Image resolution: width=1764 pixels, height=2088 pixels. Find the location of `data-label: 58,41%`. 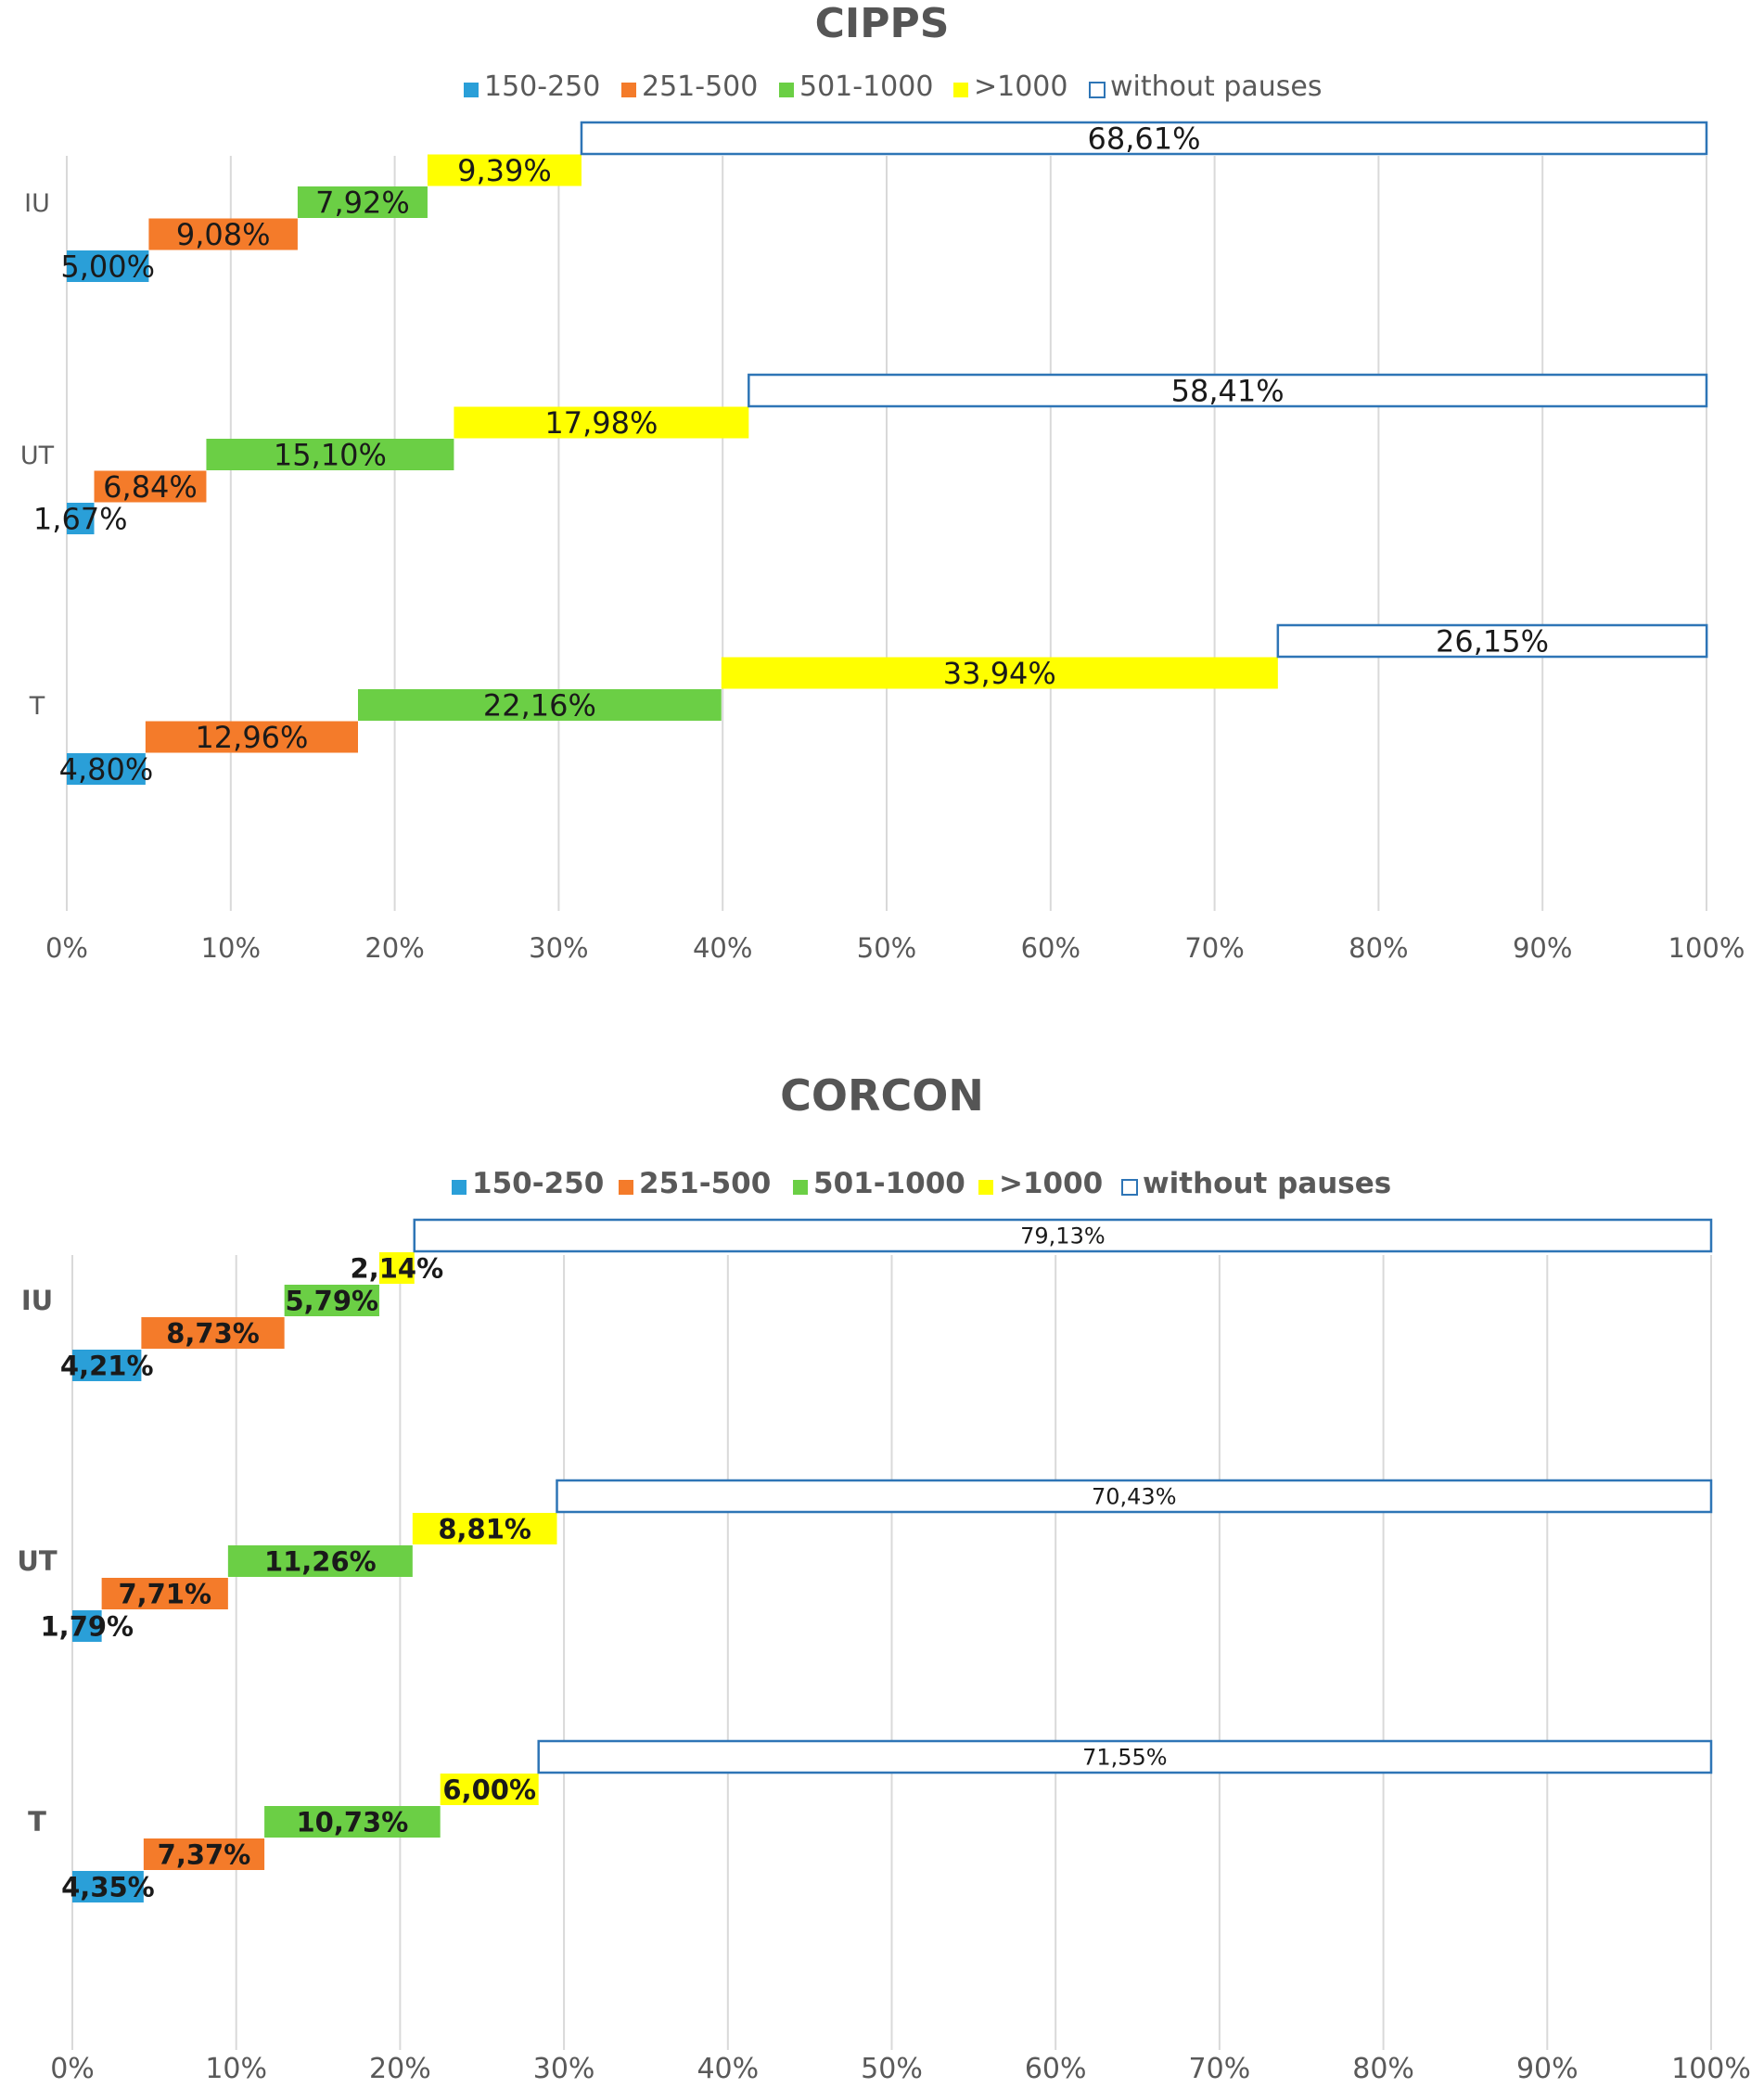

data-label: 58,41% is located at coordinates (1228, 391).